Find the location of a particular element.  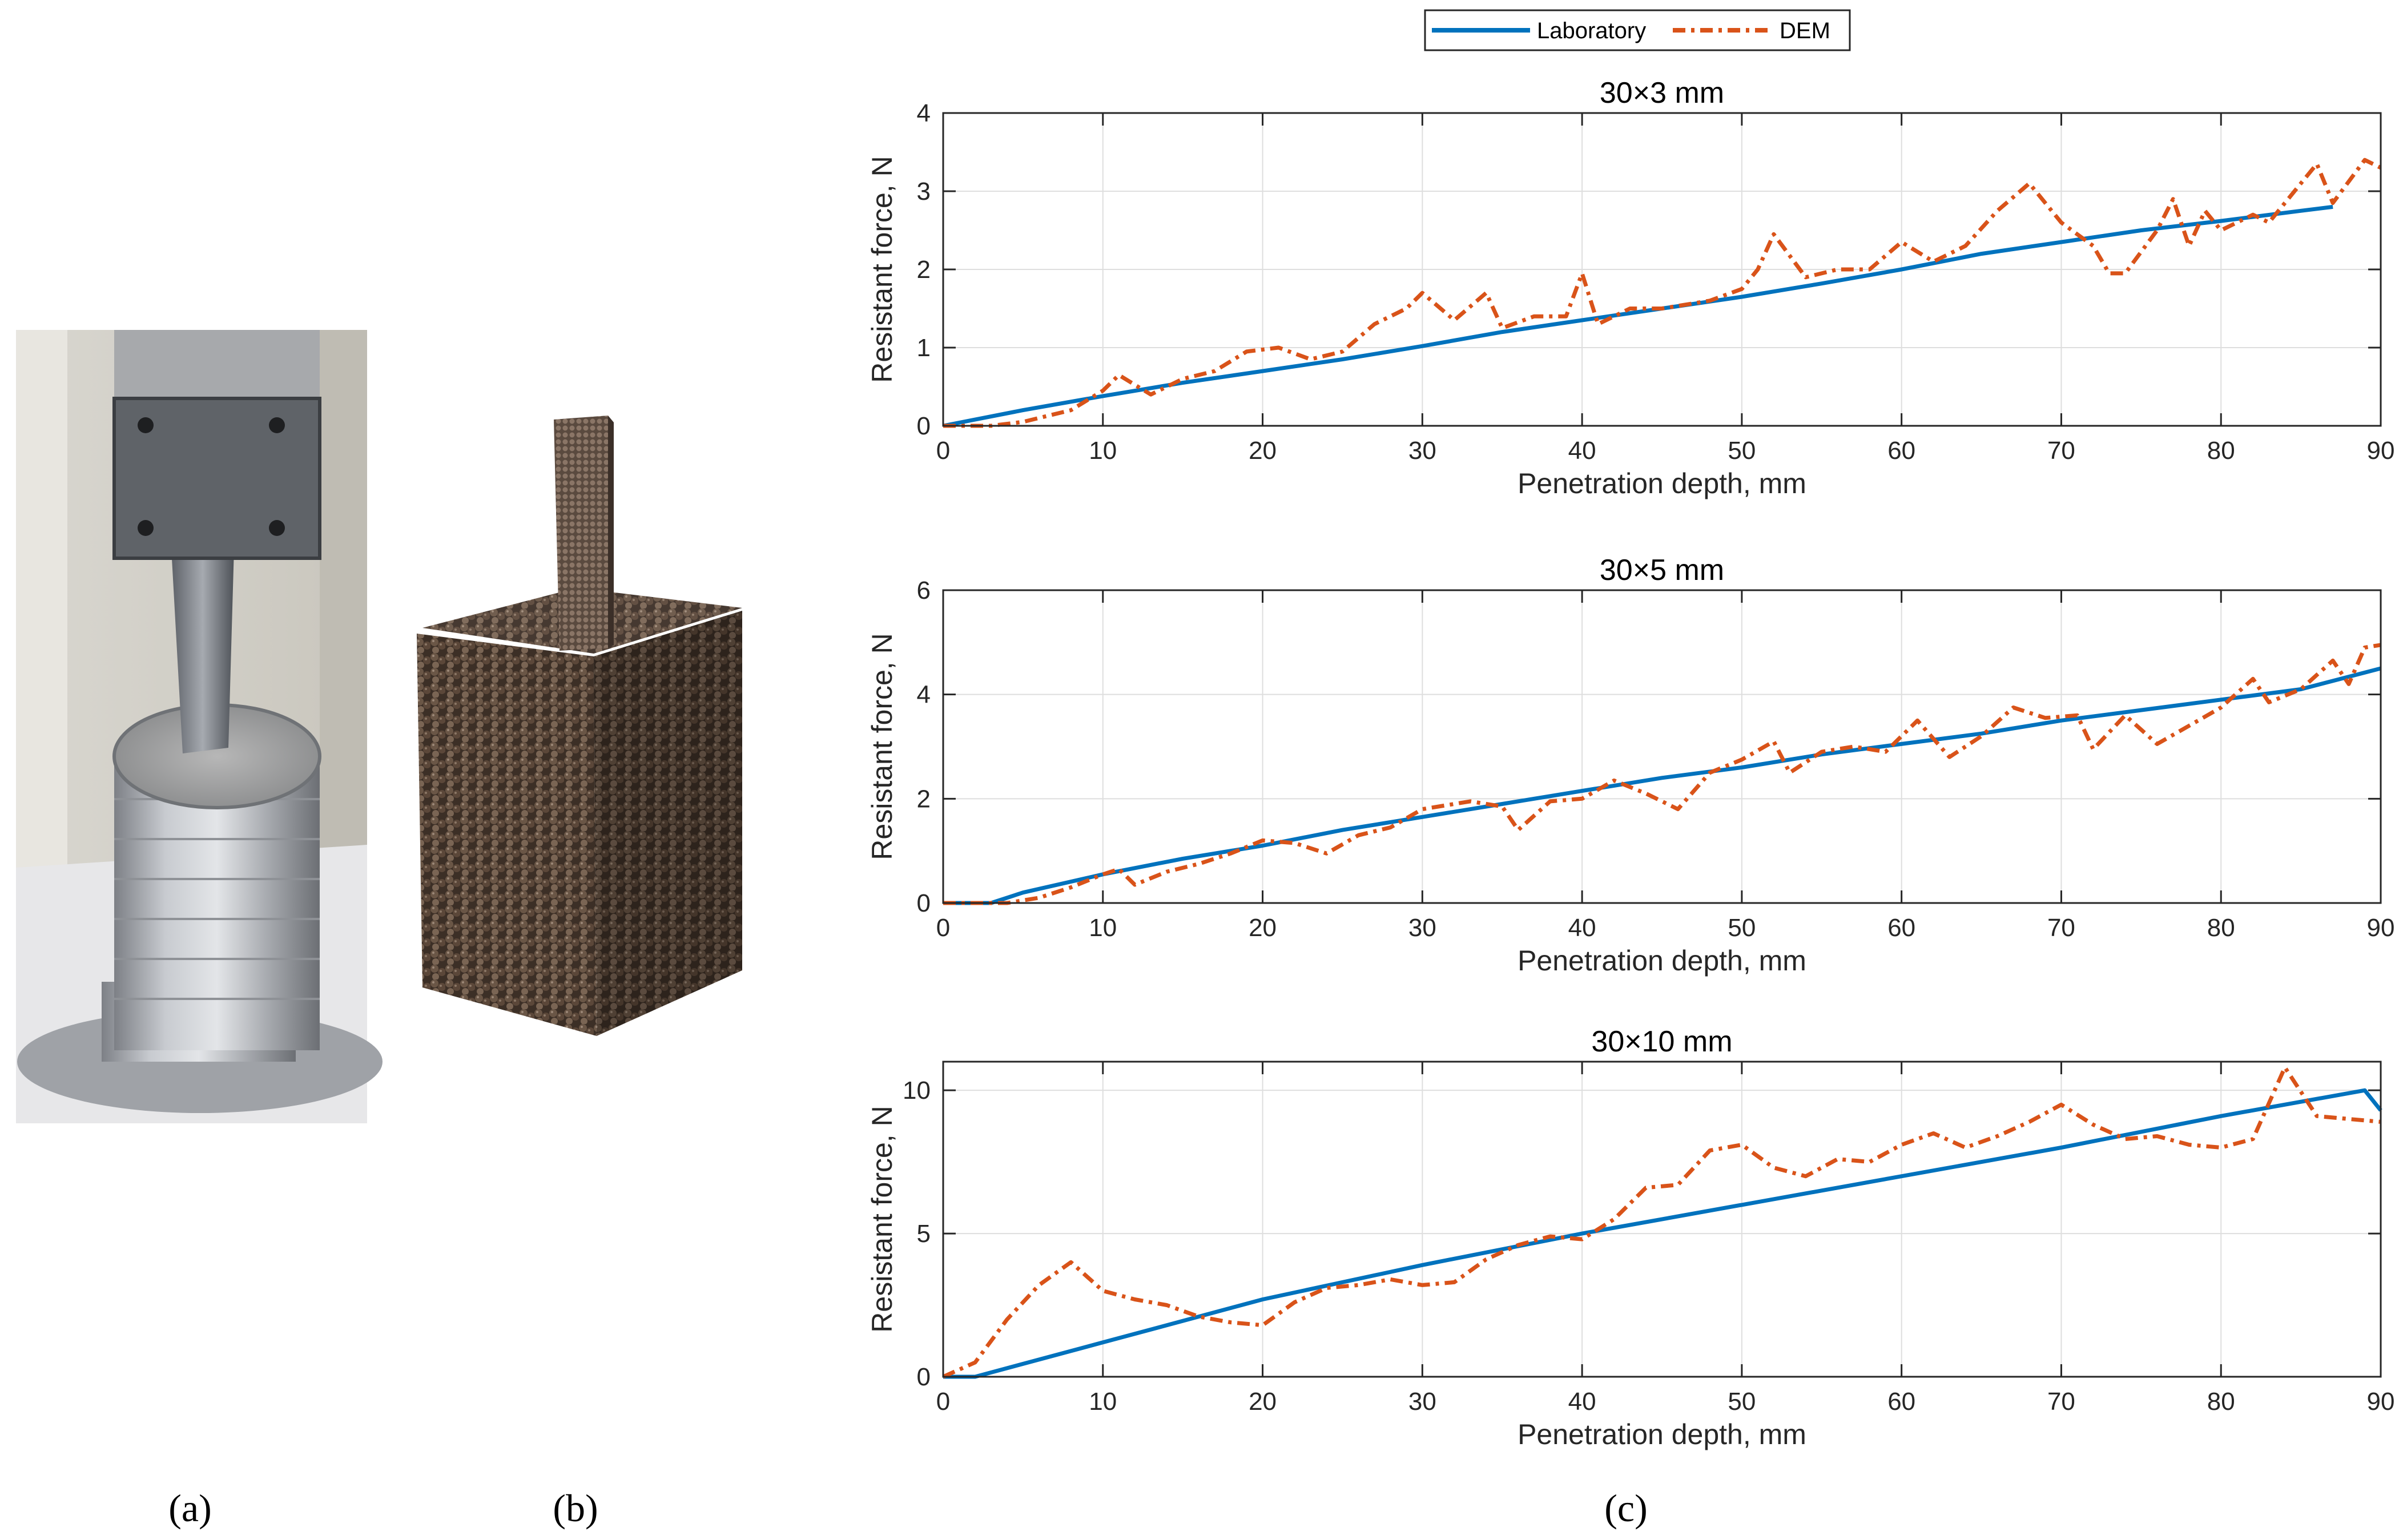

panel-label-b: (b) is located at coordinates (576, 1508).